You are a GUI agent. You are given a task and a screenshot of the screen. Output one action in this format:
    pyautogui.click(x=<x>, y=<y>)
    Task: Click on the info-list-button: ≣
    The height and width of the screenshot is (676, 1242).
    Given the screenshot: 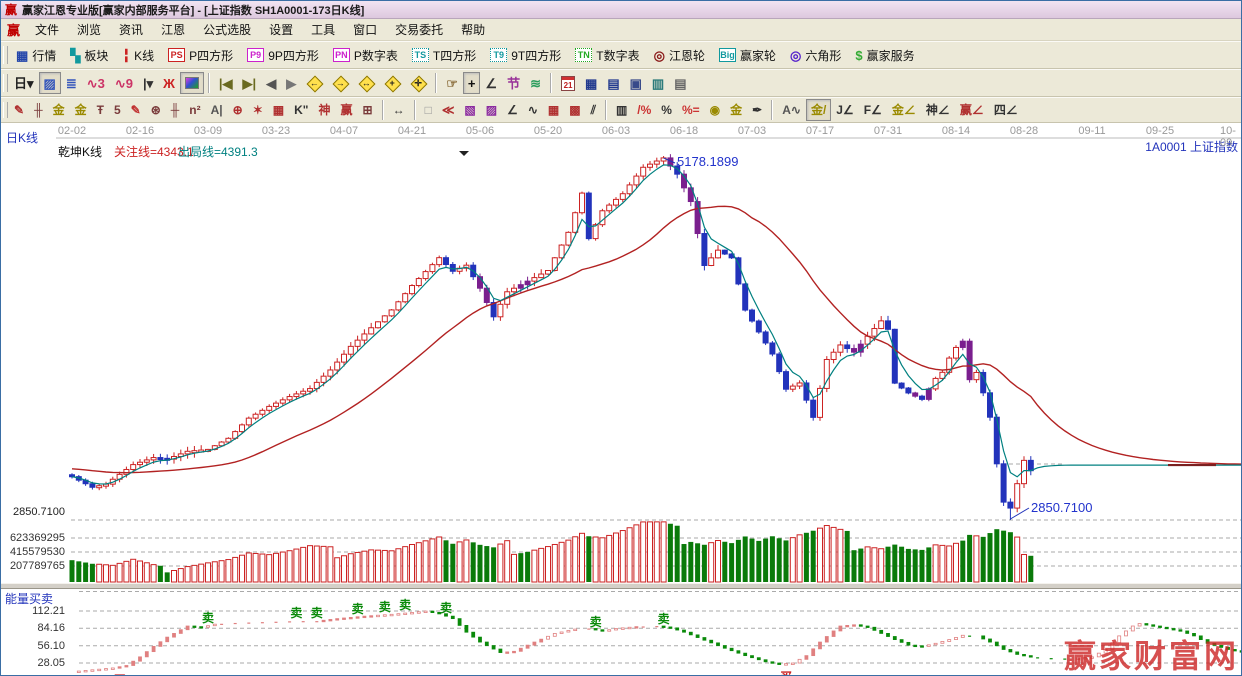 What is the action you would take?
    pyautogui.click(x=71, y=83)
    